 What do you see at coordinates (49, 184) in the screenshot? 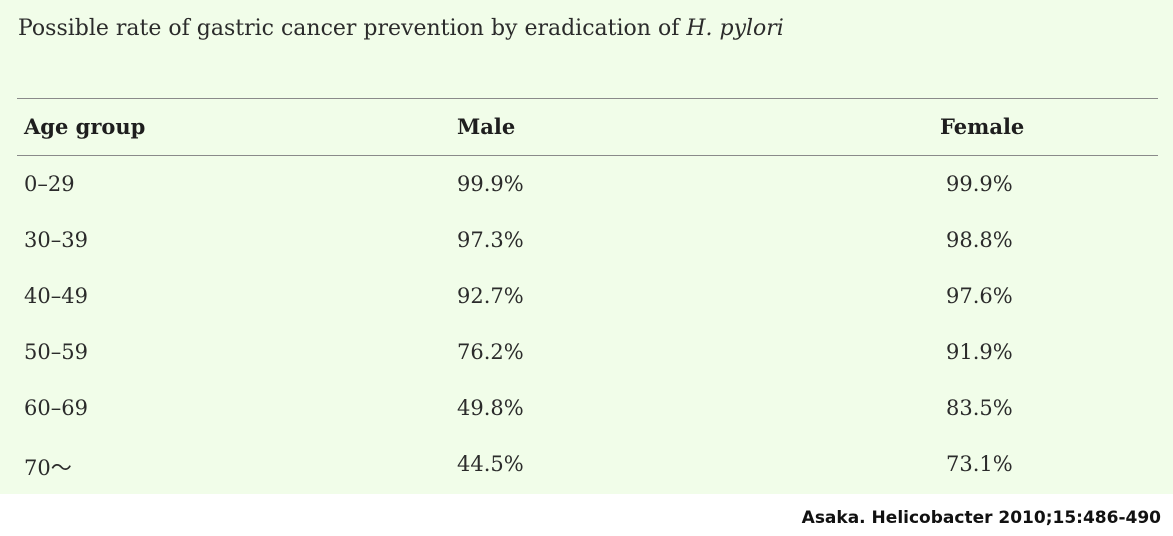
I see `cell-age-group: 0–29` at bounding box center [49, 184].